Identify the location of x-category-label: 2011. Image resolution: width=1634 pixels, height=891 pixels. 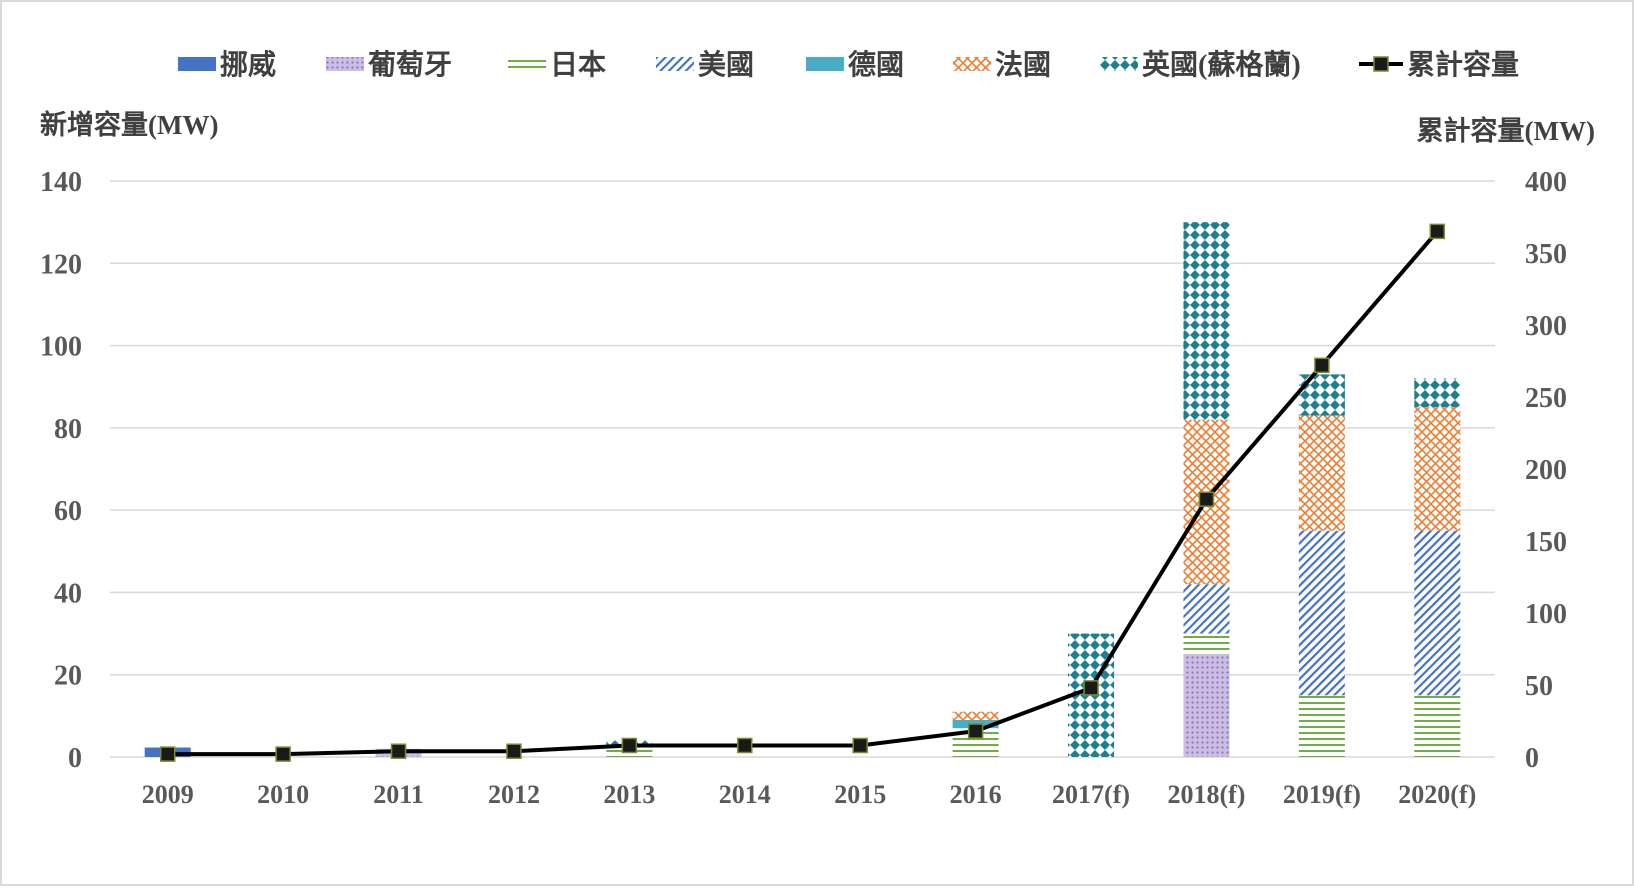
(398, 794).